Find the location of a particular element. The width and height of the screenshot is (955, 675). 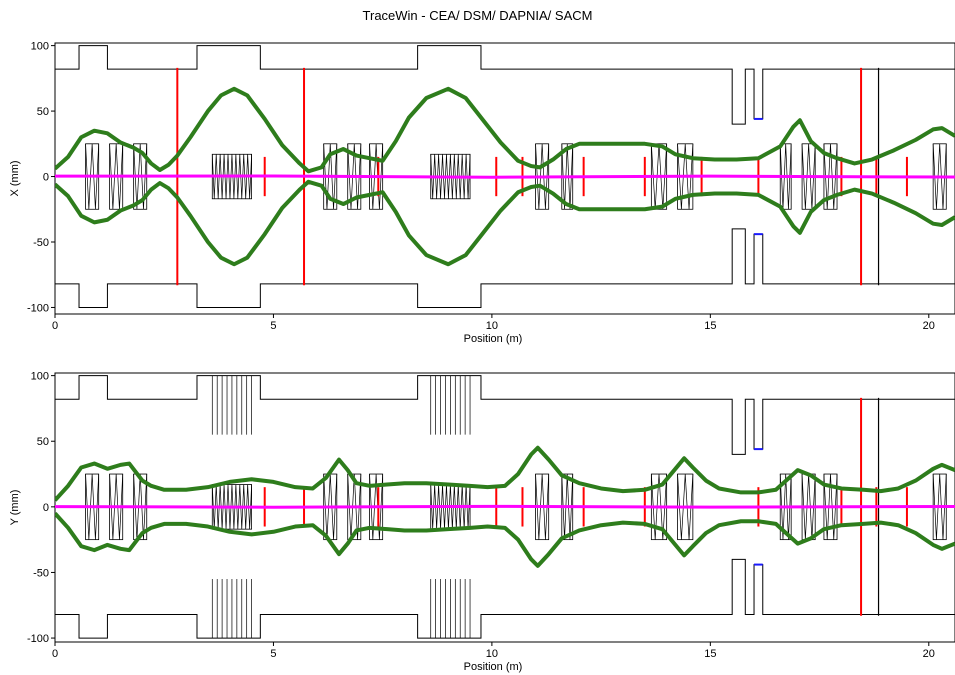

y-axis-label: Y (mm) is located at coordinates (15, 508).